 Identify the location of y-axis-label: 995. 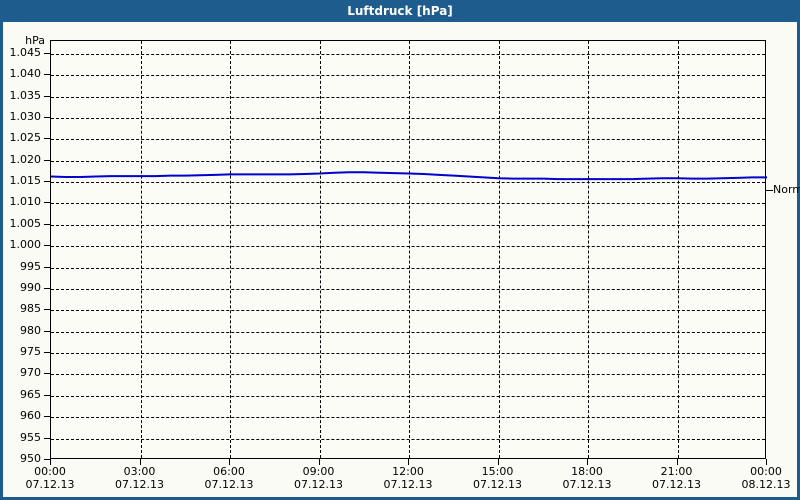
(30, 266).